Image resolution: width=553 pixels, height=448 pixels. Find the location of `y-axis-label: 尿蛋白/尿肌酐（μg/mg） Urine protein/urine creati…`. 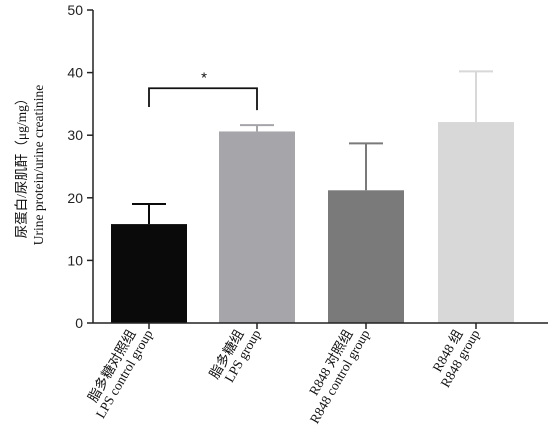

y-axis-label: 尿蛋白/尿肌酐（μg/mg） Urine protein/urine creati… is located at coordinates (30, 165).